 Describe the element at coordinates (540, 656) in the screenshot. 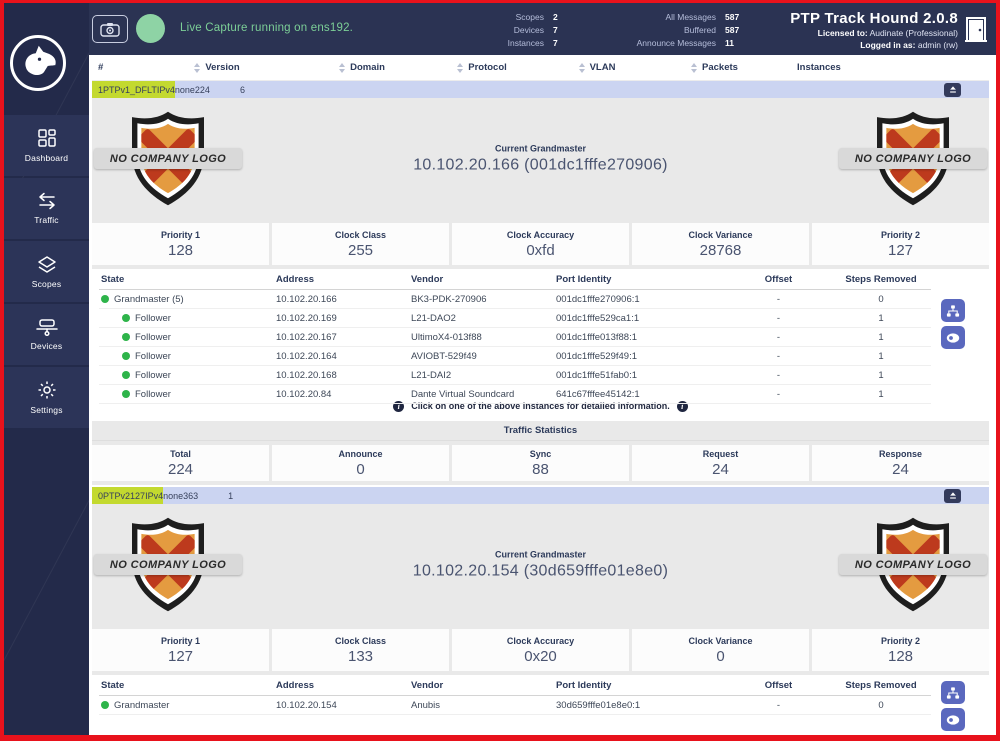

I see `metric-value: 0x20` at that location.